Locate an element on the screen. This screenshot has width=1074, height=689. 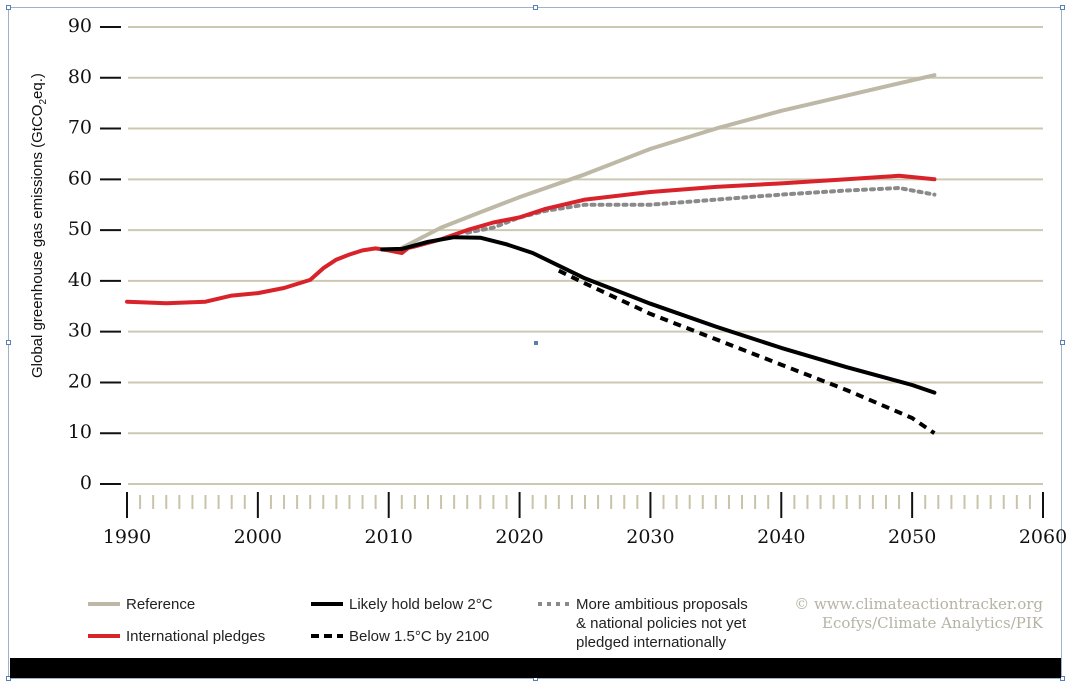
resize-handle-bottom-right is located at coordinates (1062, 678).